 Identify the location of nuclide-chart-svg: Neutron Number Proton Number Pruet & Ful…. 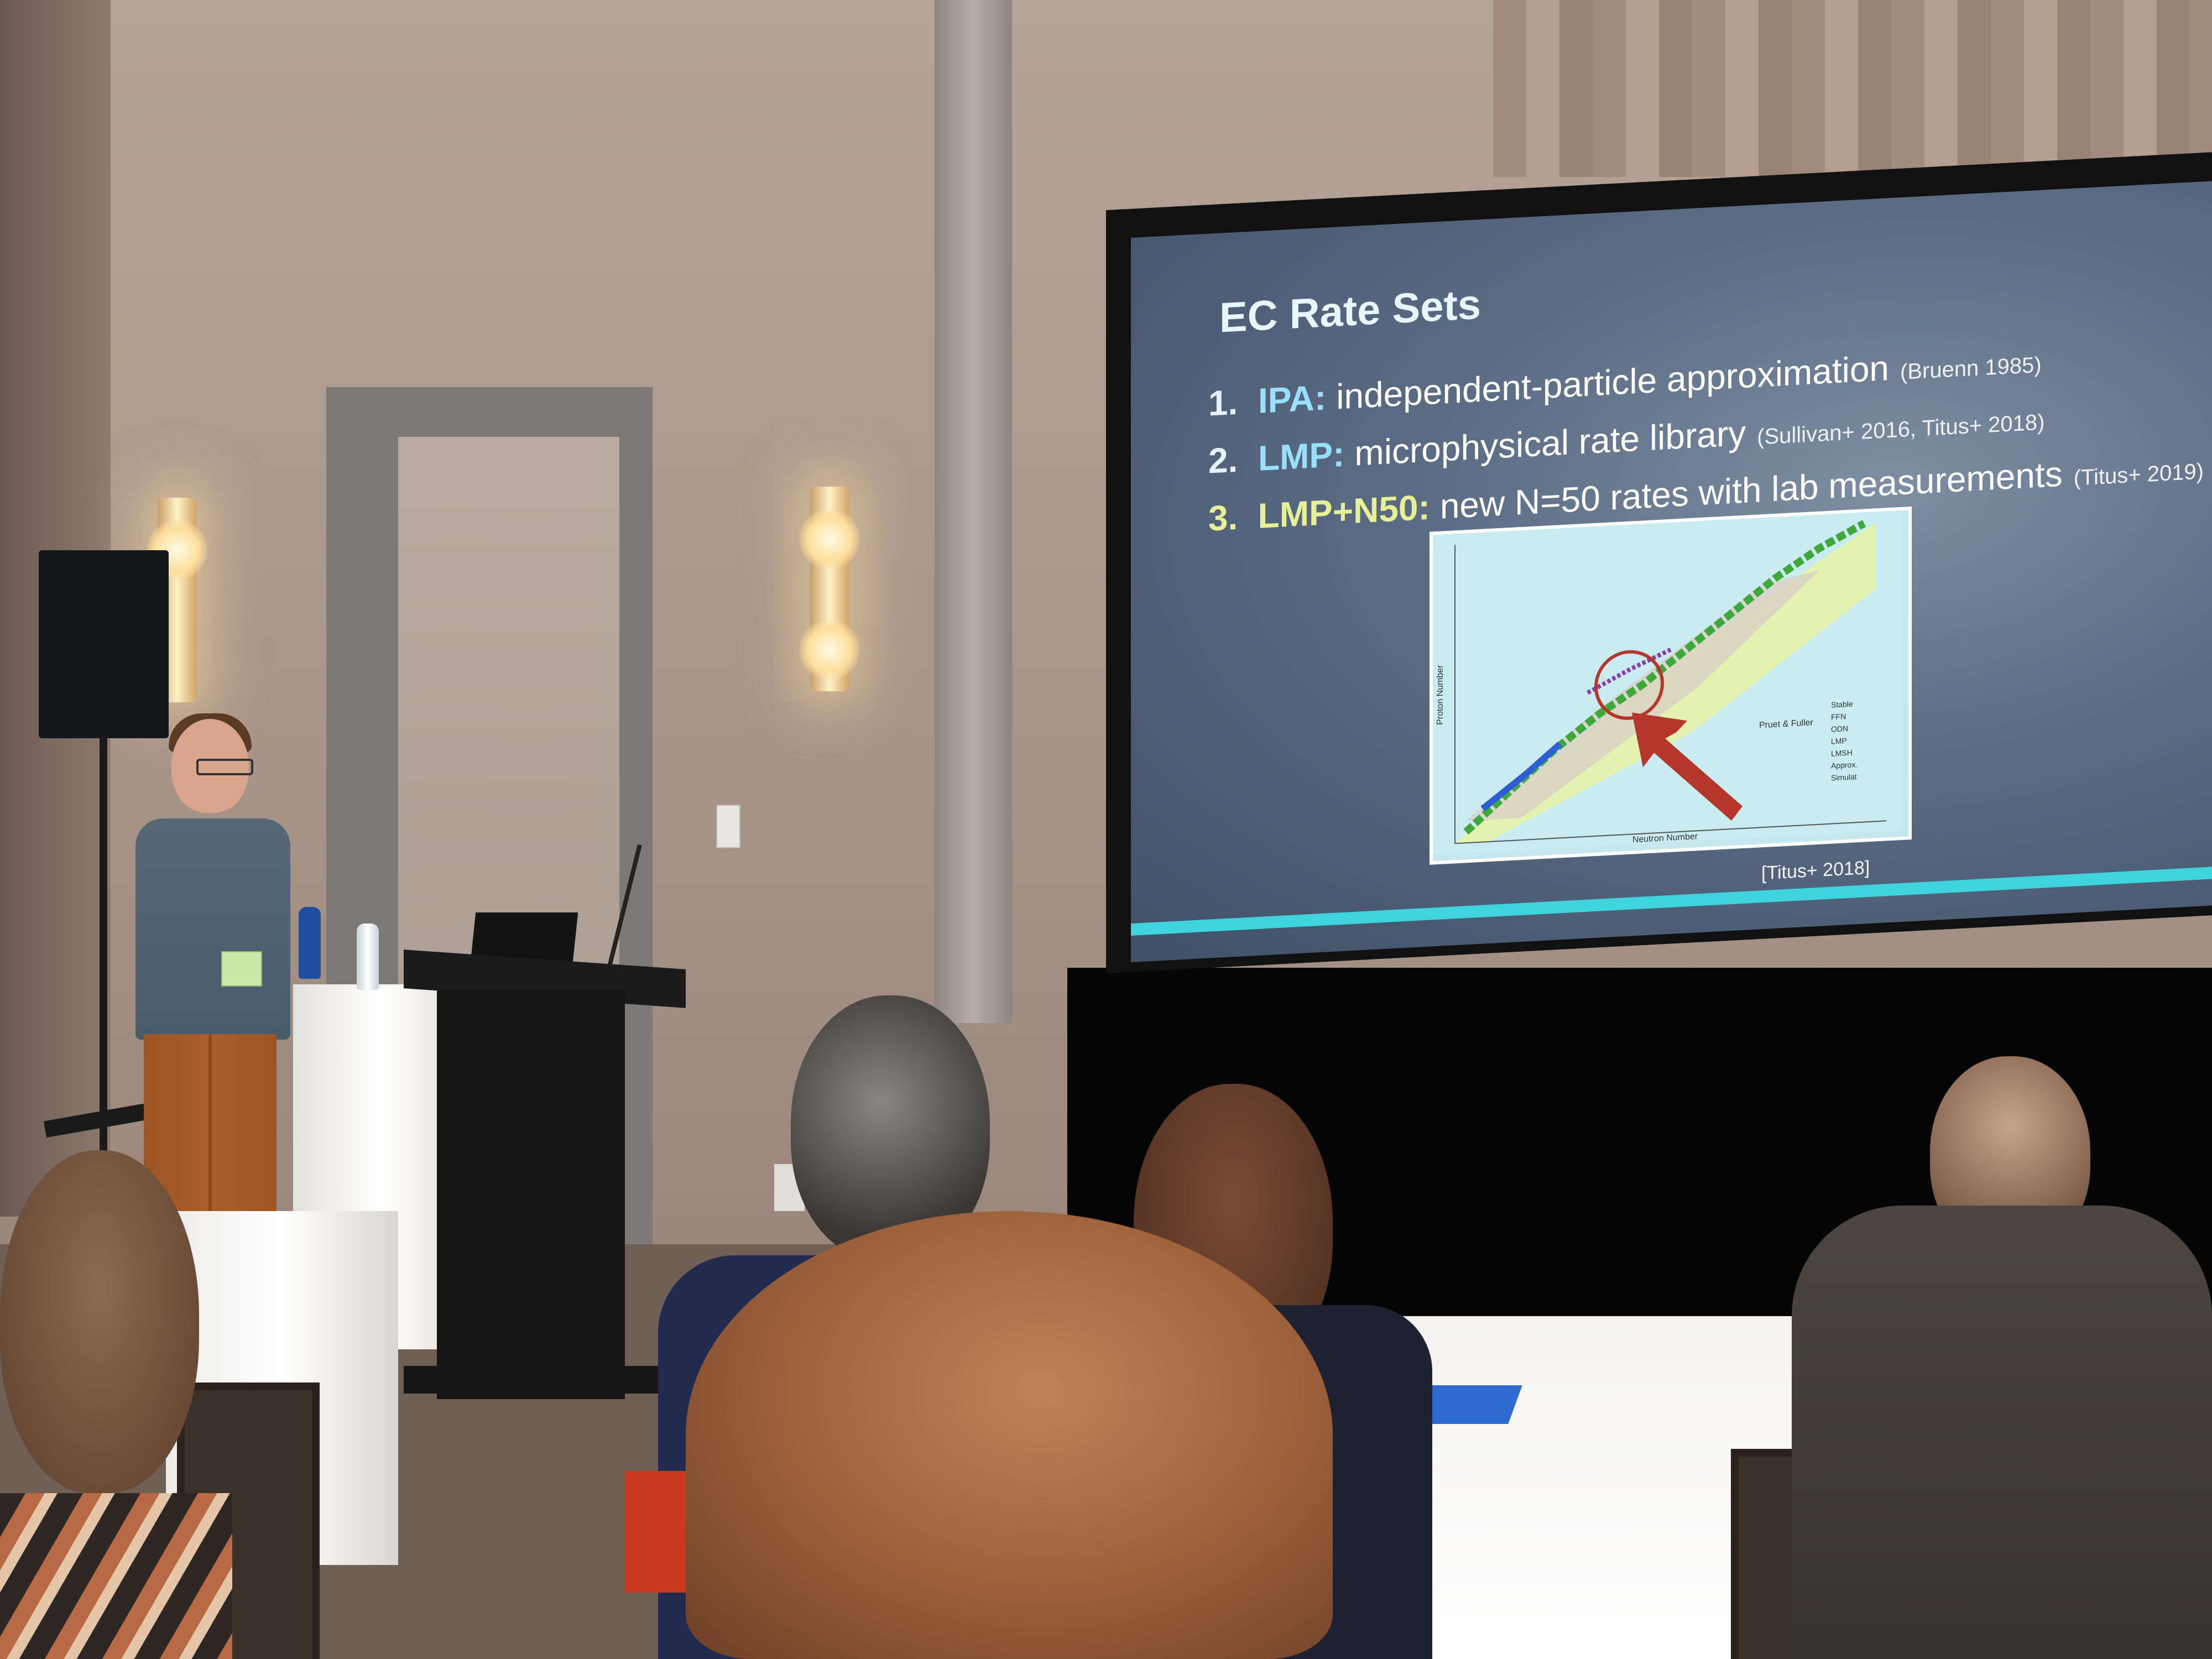
(1668, 683).